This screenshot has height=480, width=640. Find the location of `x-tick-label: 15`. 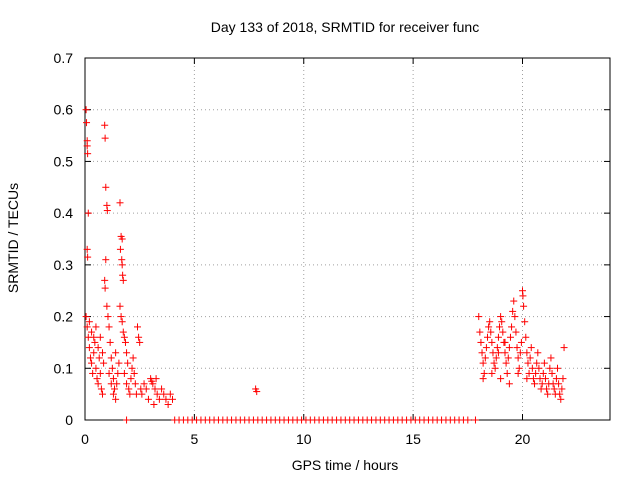

x-tick-label: 15 is located at coordinates (413, 439).